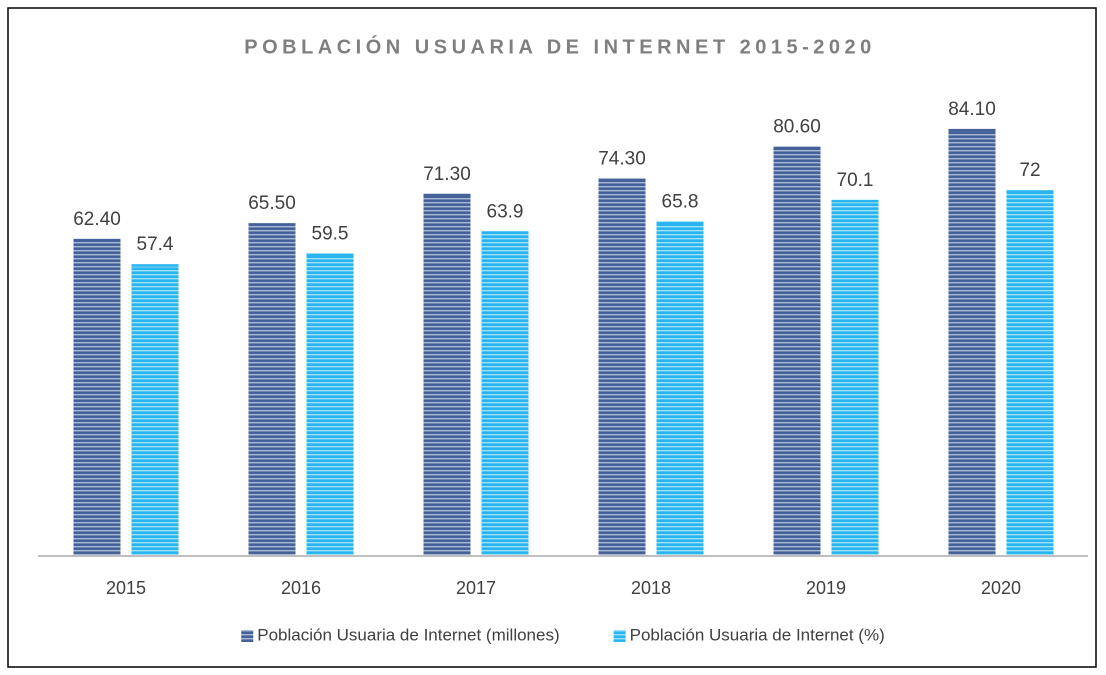 This screenshot has height=675, width=1106. What do you see at coordinates (797, 127) in the screenshot?
I see `data-label: 80.60` at bounding box center [797, 127].